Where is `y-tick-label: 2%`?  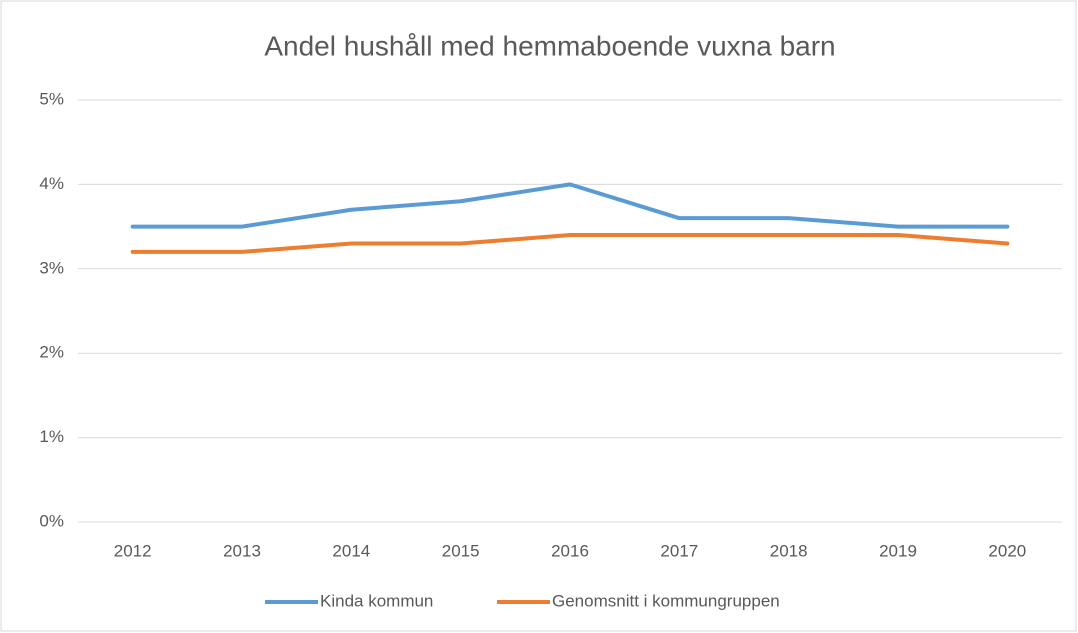 y-tick-label: 2% is located at coordinates (51, 352).